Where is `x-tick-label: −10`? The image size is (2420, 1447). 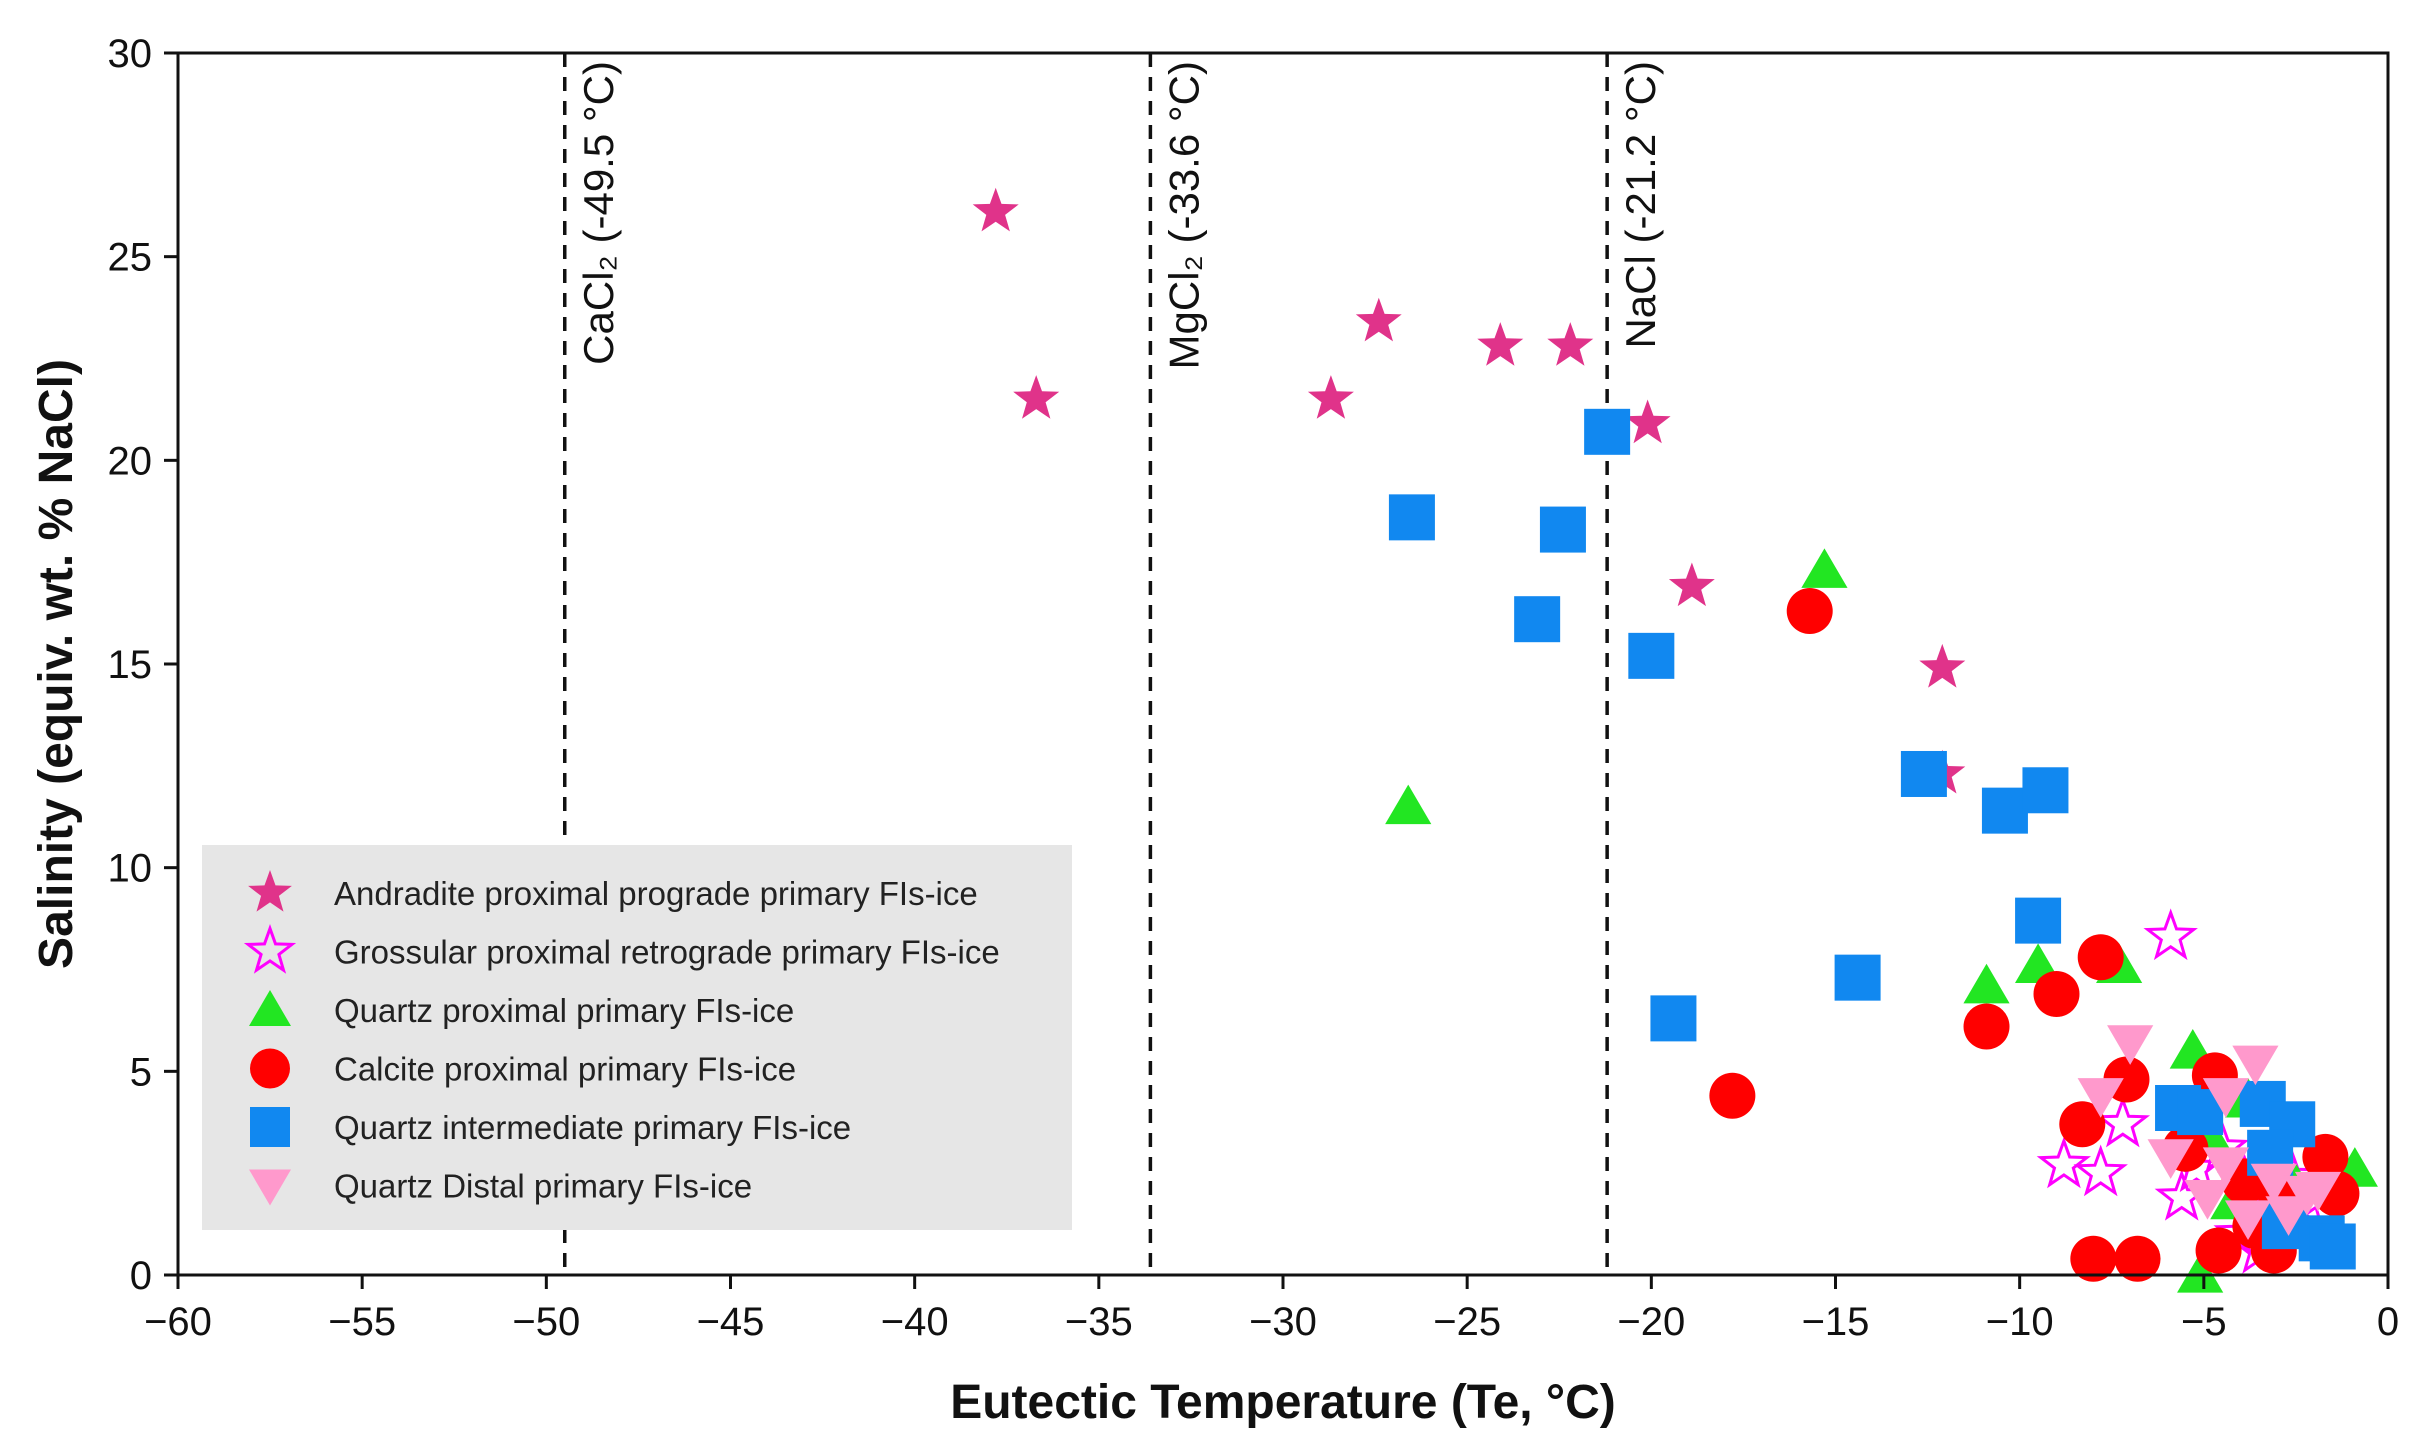
x-tick-label: −10 is located at coordinates (2020, 1322).